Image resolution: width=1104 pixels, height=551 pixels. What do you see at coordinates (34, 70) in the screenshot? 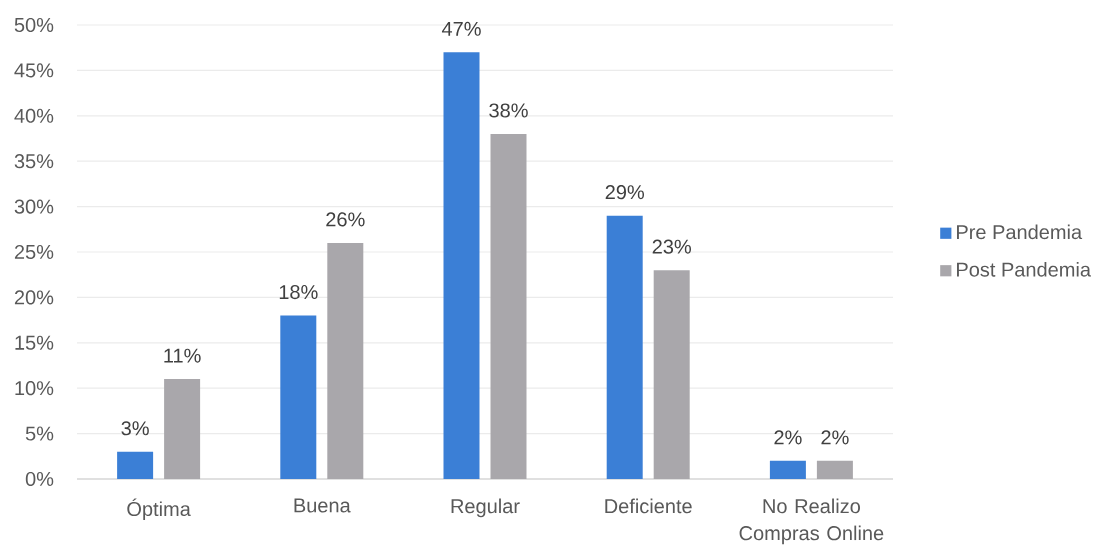
I see `y-tick-label: 45%` at bounding box center [34, 70].